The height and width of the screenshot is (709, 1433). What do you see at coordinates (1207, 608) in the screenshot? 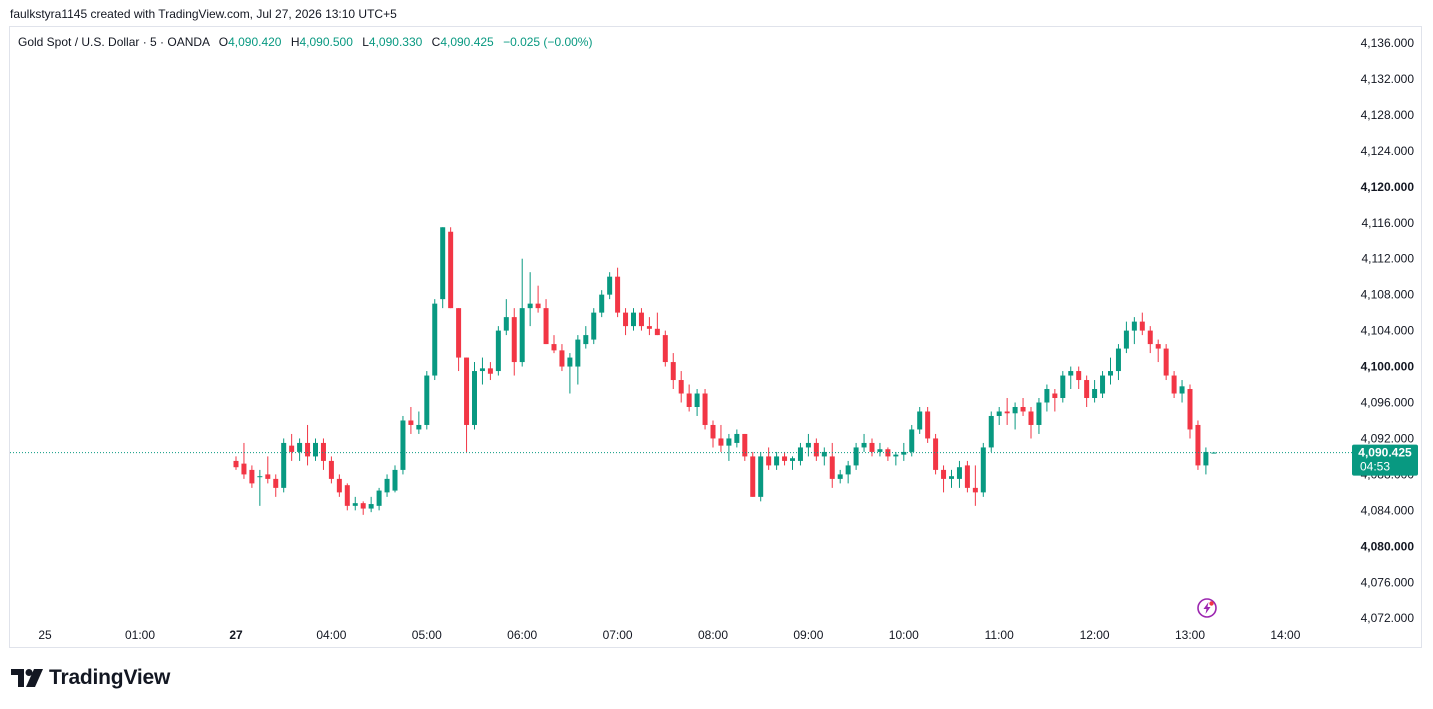
I see `flash-icon` at bounding box center [1207, 608].